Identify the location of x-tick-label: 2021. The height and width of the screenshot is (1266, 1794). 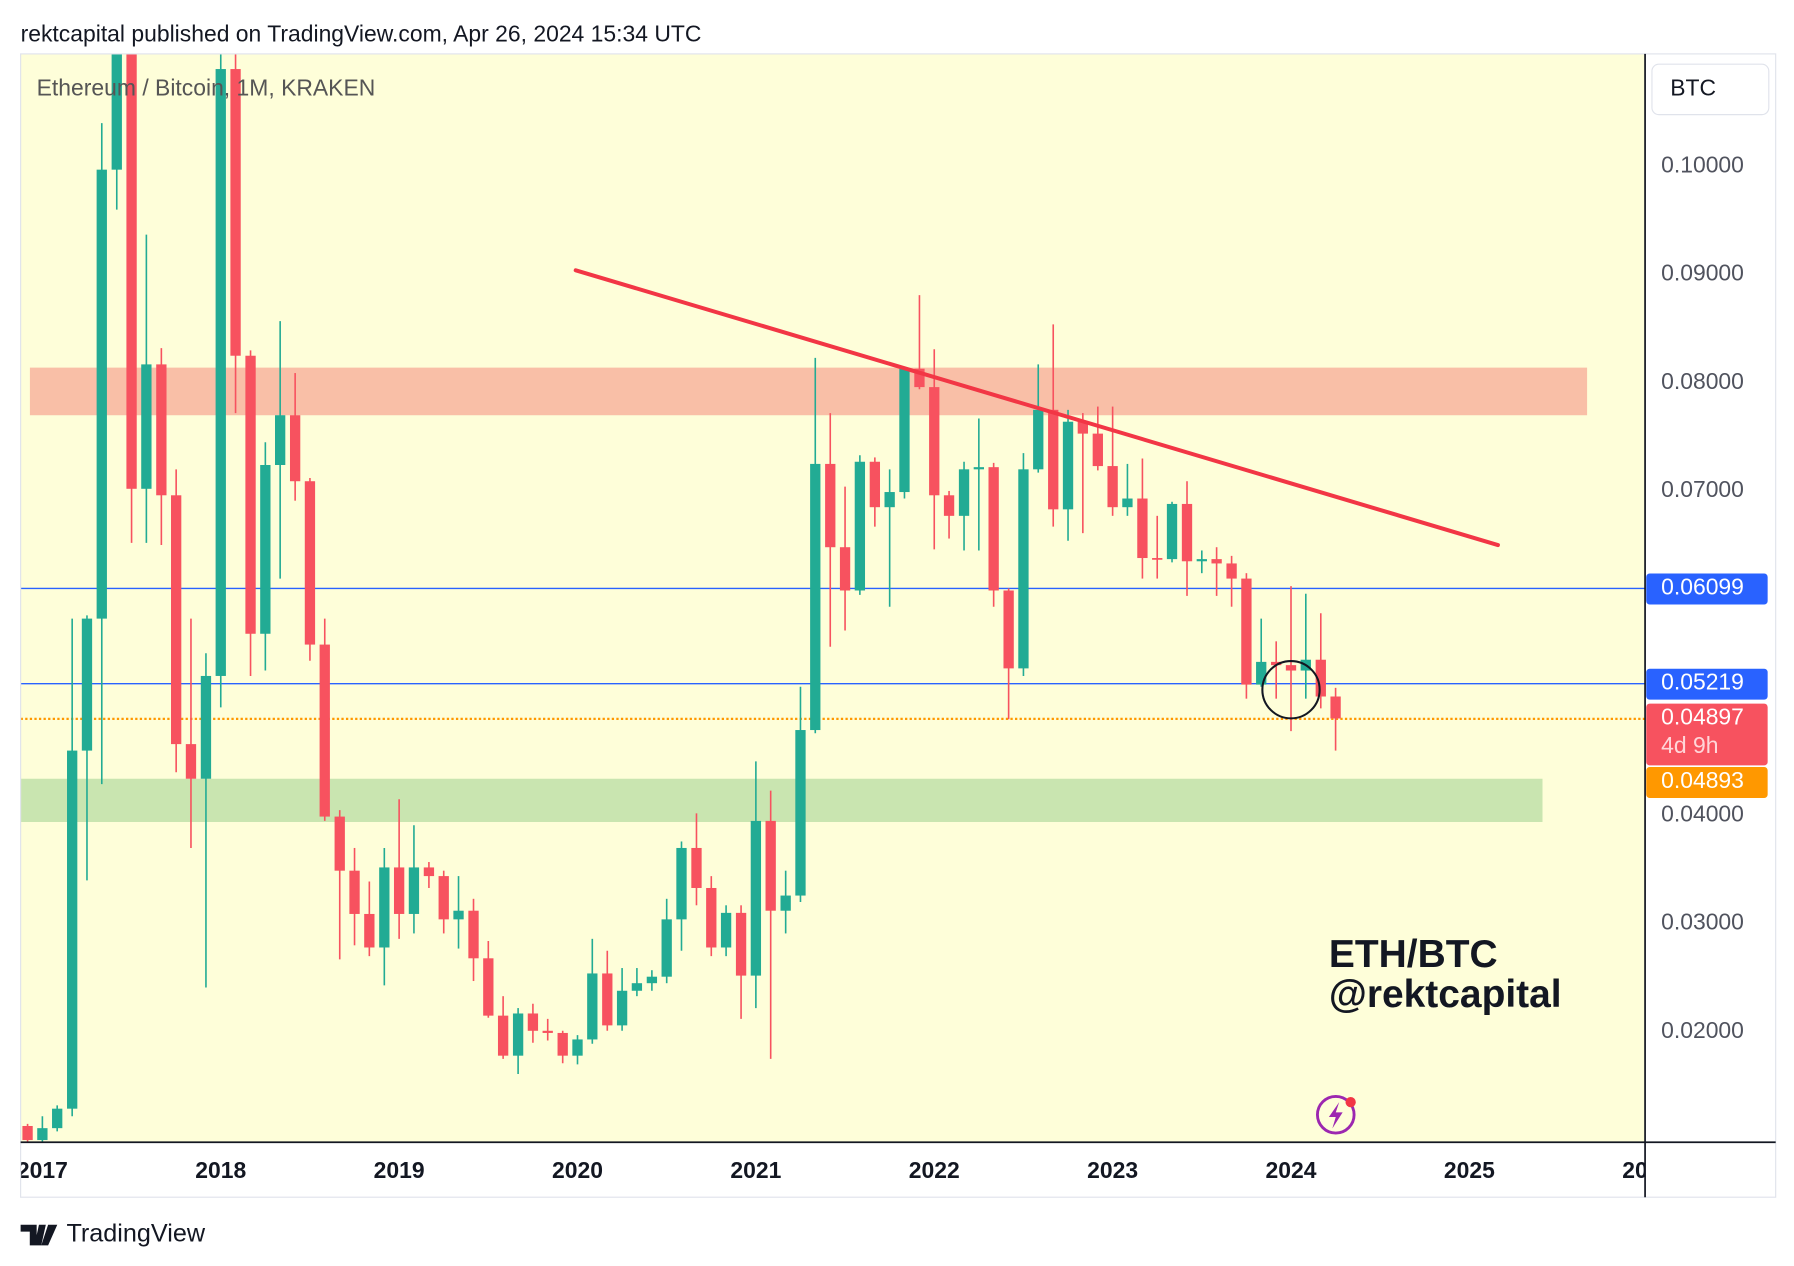
(755, 1170).